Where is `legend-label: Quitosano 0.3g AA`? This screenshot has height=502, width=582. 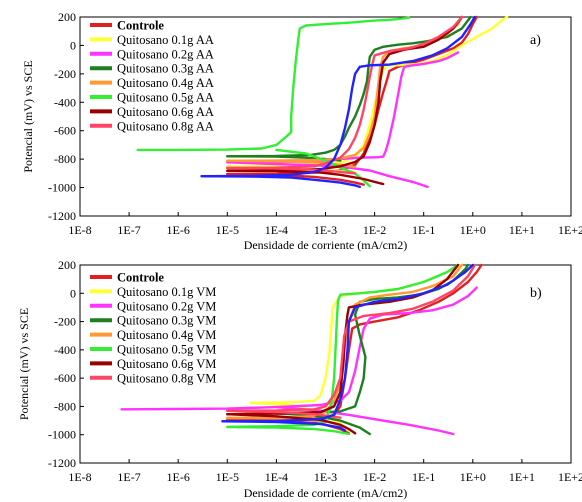
legend-label: Quitosano 0.3g AA is located at coordinates (165, 69).